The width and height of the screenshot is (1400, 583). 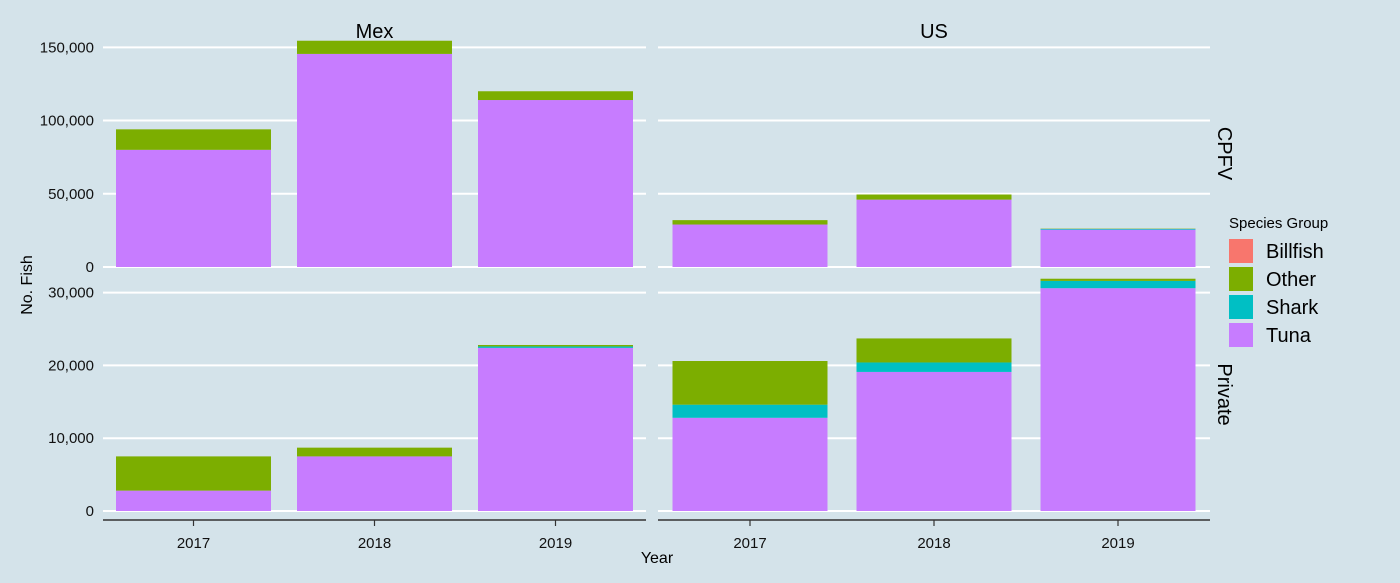 What do you see at coordinates (375, 32) in the screenshot?
I see `facet-column-label-mex: Mex` at bounding box center [375, 32].